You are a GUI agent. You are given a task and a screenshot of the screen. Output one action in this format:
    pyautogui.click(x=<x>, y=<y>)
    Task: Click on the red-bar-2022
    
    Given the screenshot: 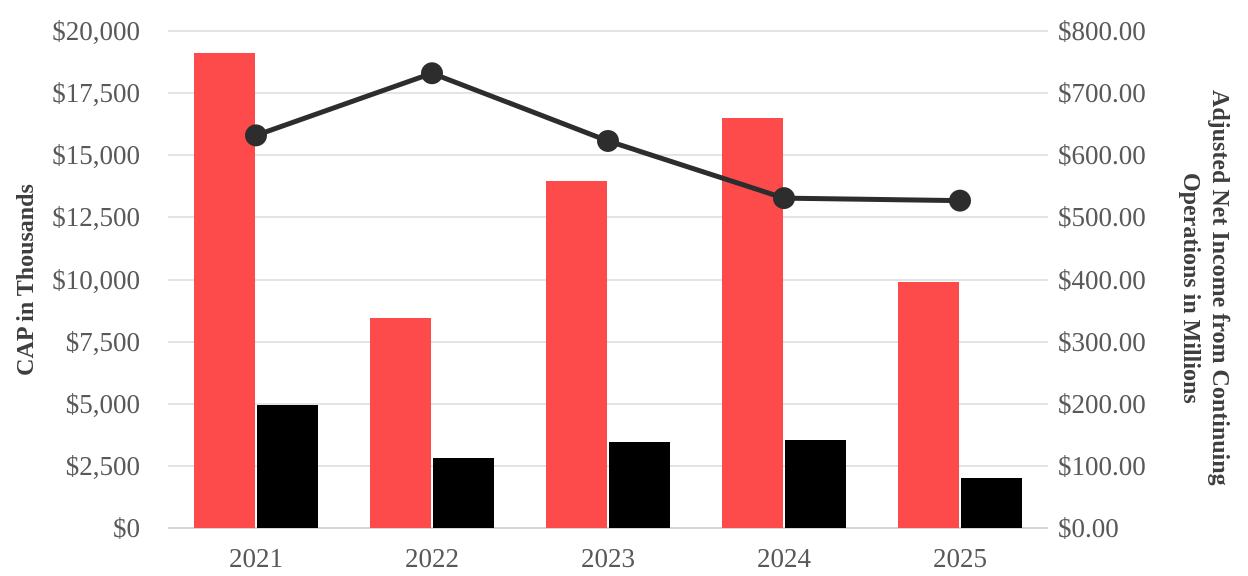 What is the action you would take?
    pyautogui.click(x=400, y=423)
    